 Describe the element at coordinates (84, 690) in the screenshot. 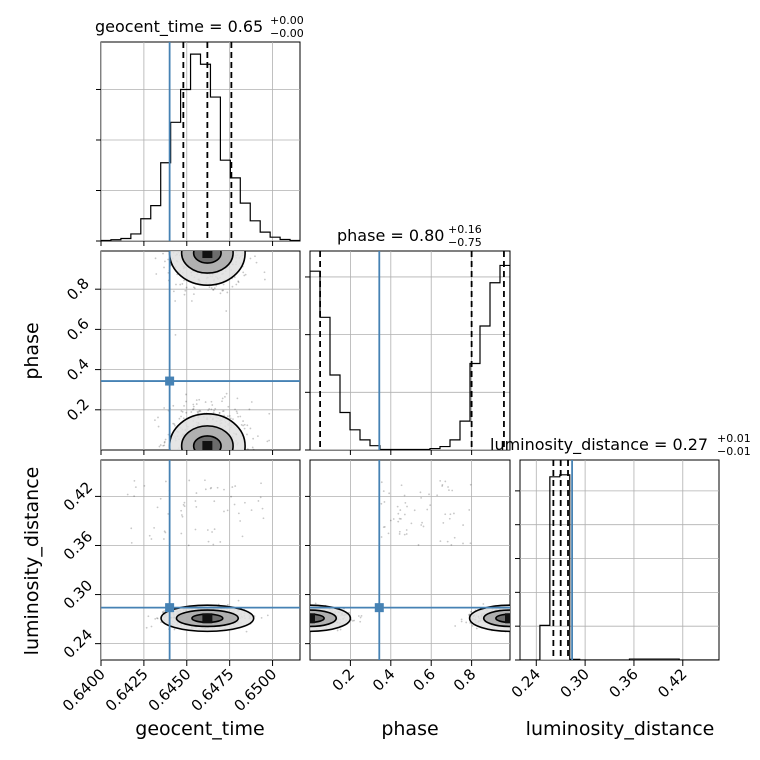

I see `xtick-label-geocent-time-0: 0.6400` at that location.